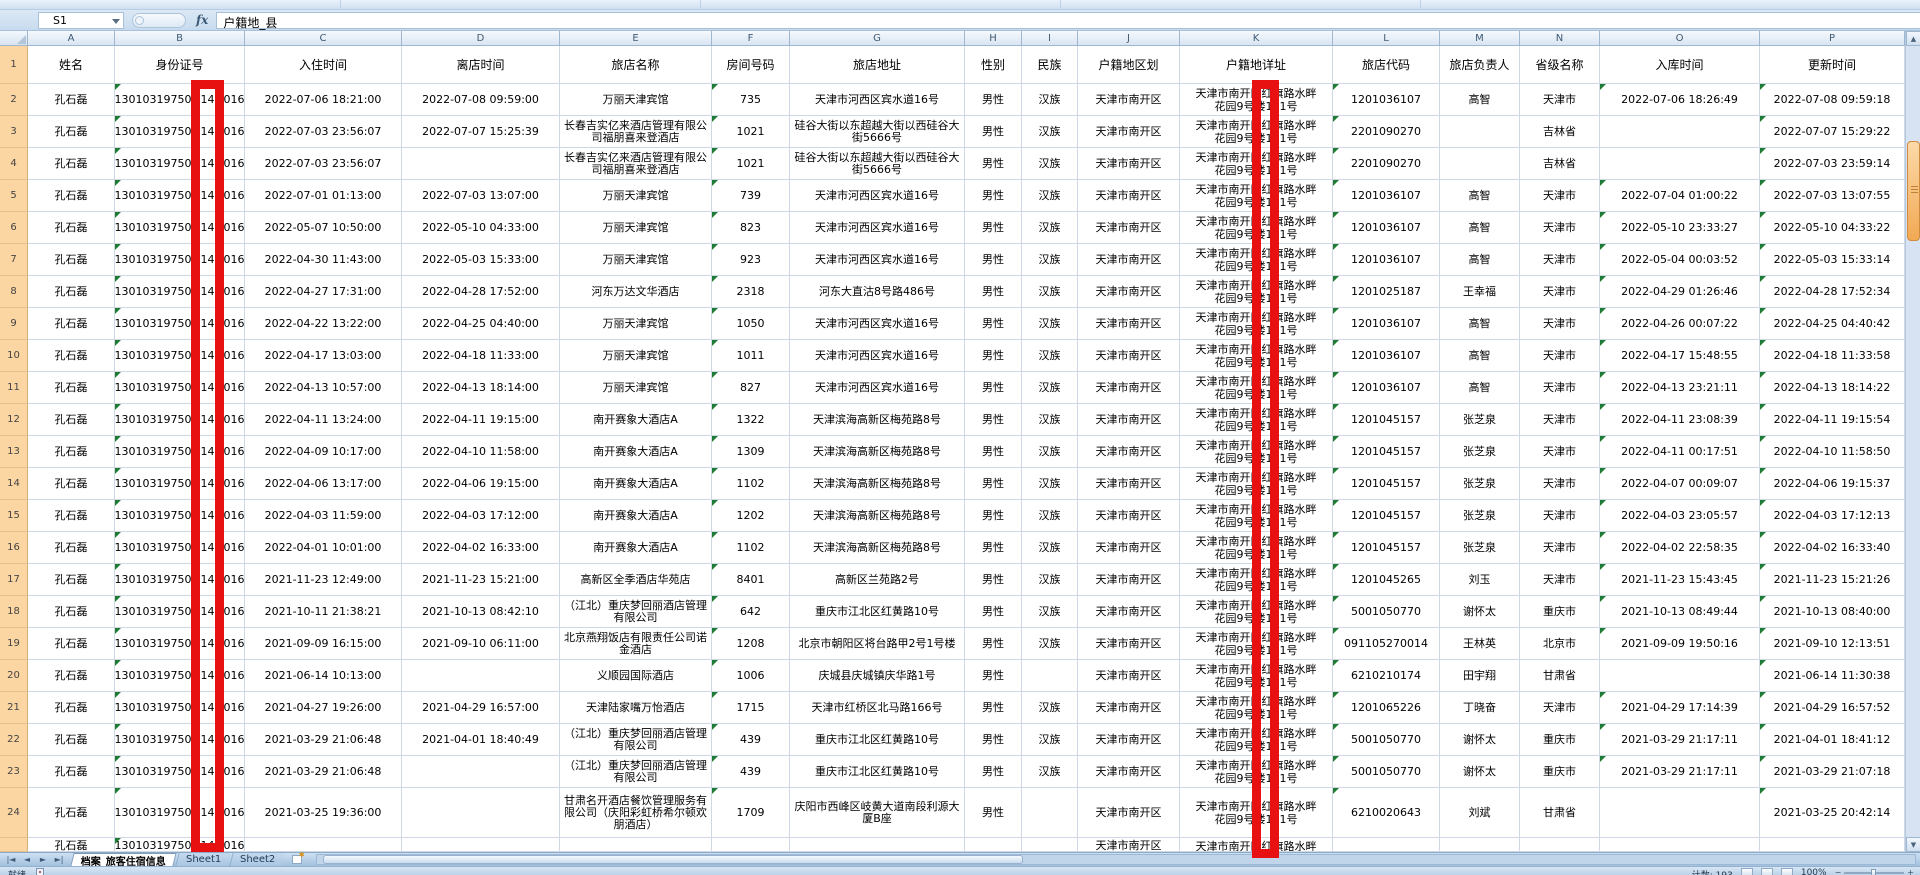 This screenshot has width=1920, height=875. I want to click on cell-address: 高新区兰苑路2号, so click(877, 580).